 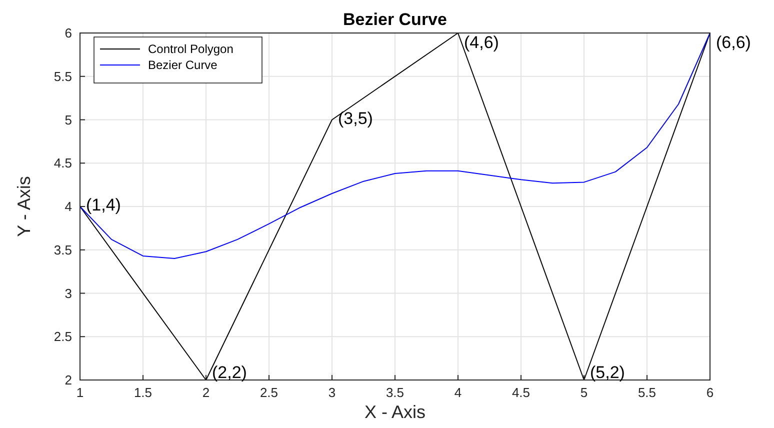 I want to click on x-tick-label: 2, so click(x=206, y=392).